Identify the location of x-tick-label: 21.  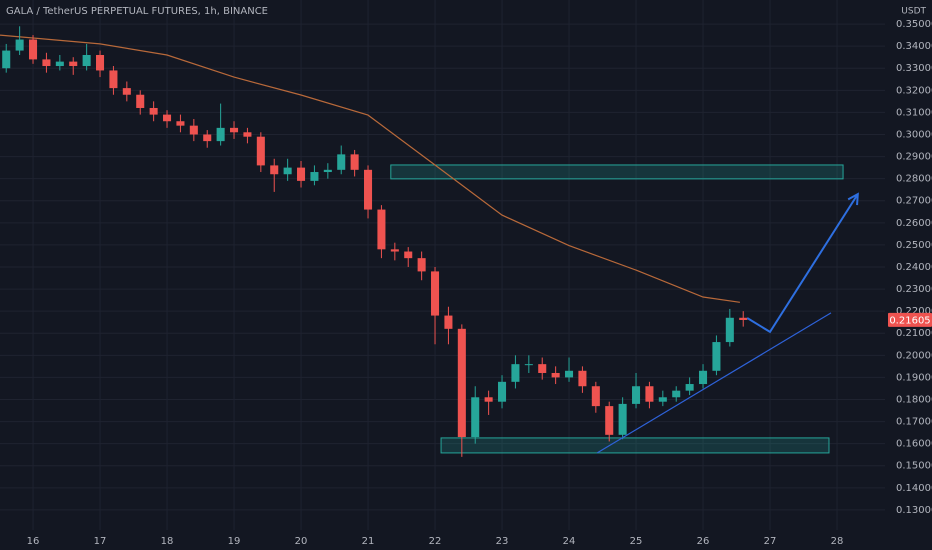
(368, 541).